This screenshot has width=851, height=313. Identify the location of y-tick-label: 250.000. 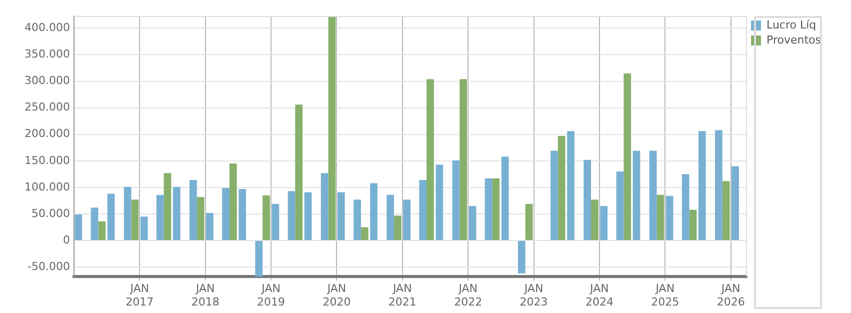
(47, 107).